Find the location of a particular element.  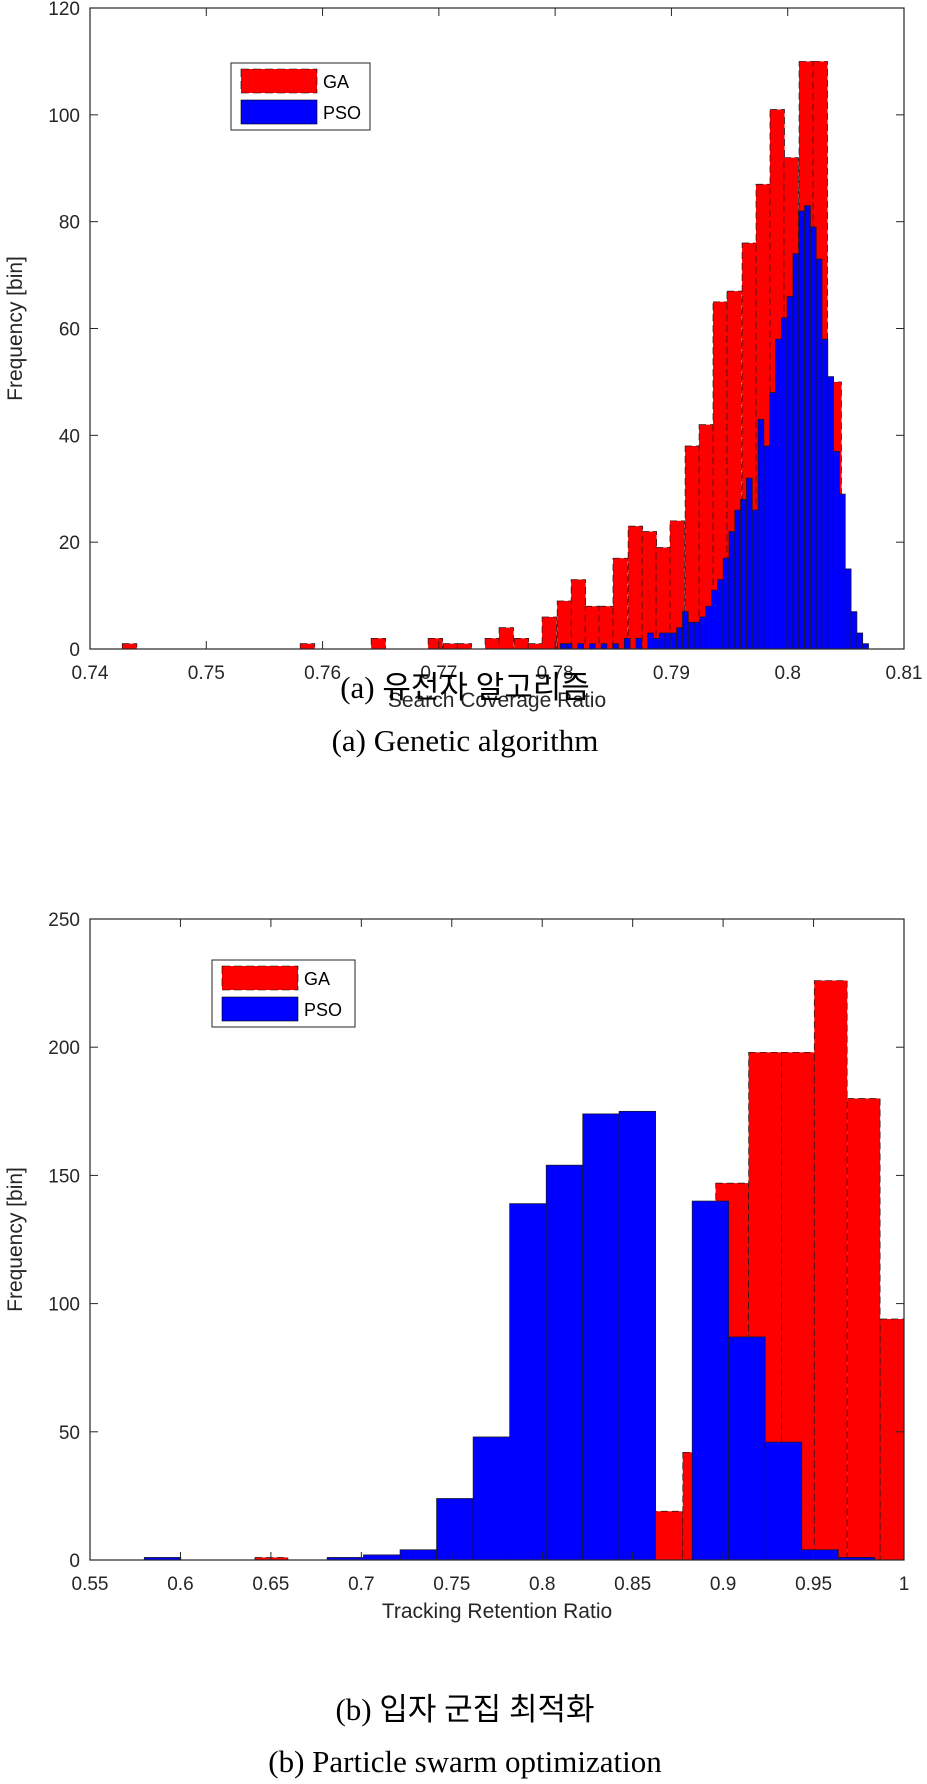

chart-a-y-tick-label: 100 is located at coordinates (64, 116).